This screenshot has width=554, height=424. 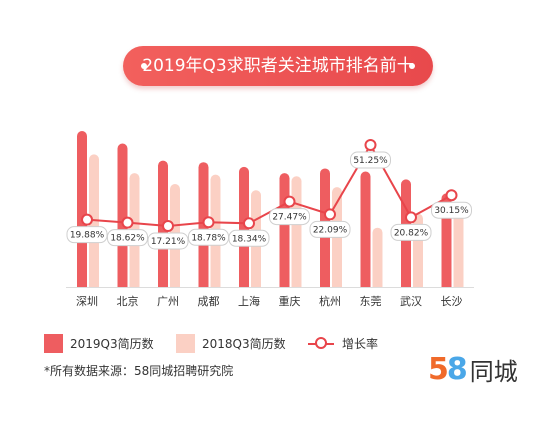 I want to click on x-tick-label: 广州, so click(x=168, y=301).